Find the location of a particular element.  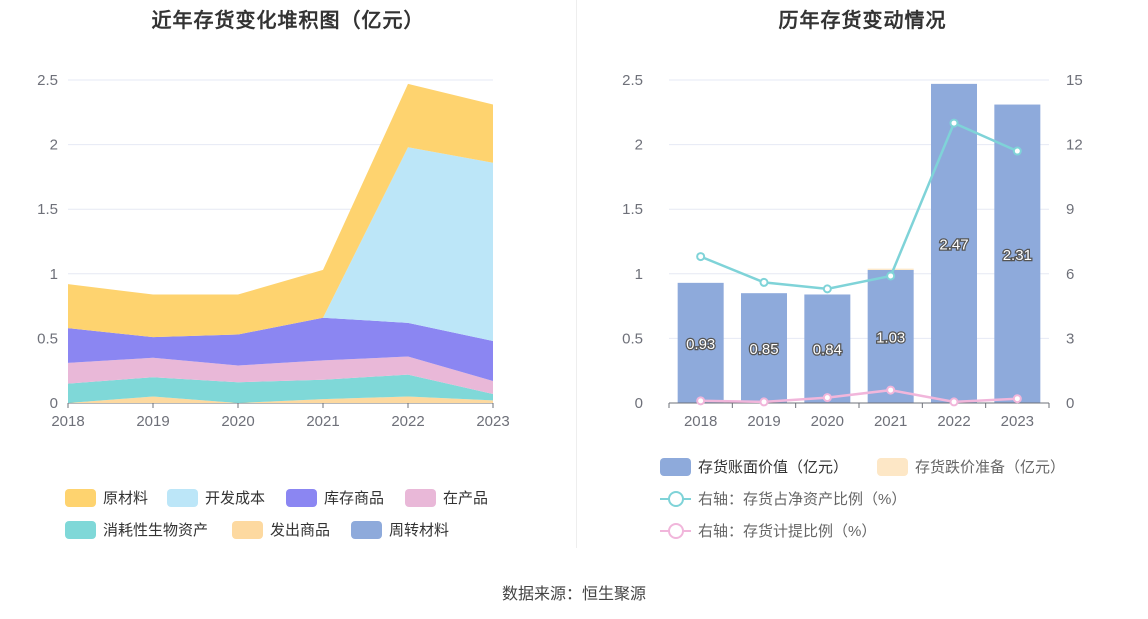

legend-label: 存货账面价值（亿元） is located at coordinates (773, 467).